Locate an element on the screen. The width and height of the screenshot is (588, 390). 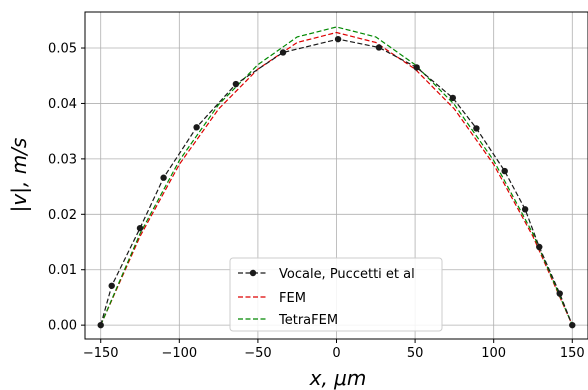
y-tick-label: 0.02 is located at coordinates (62, 215).